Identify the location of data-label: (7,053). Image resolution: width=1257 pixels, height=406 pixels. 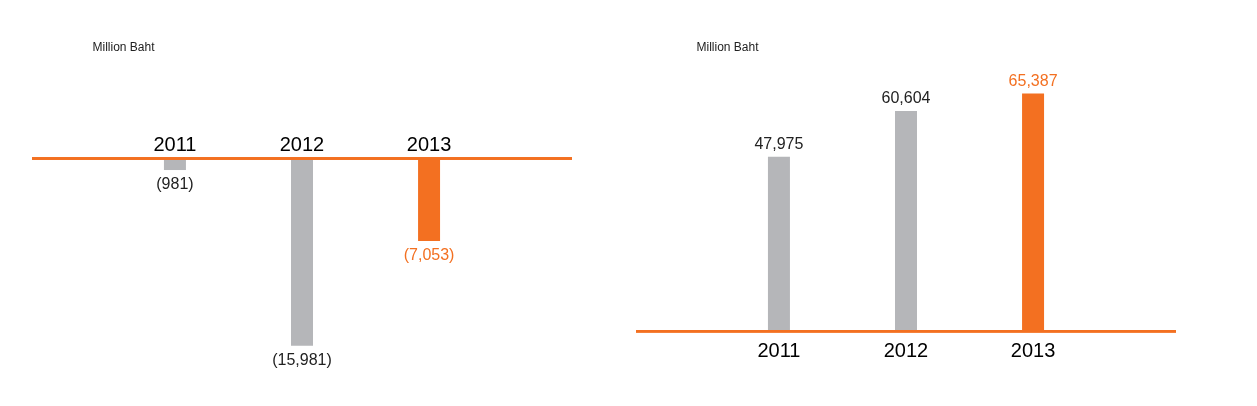
(429, 255).